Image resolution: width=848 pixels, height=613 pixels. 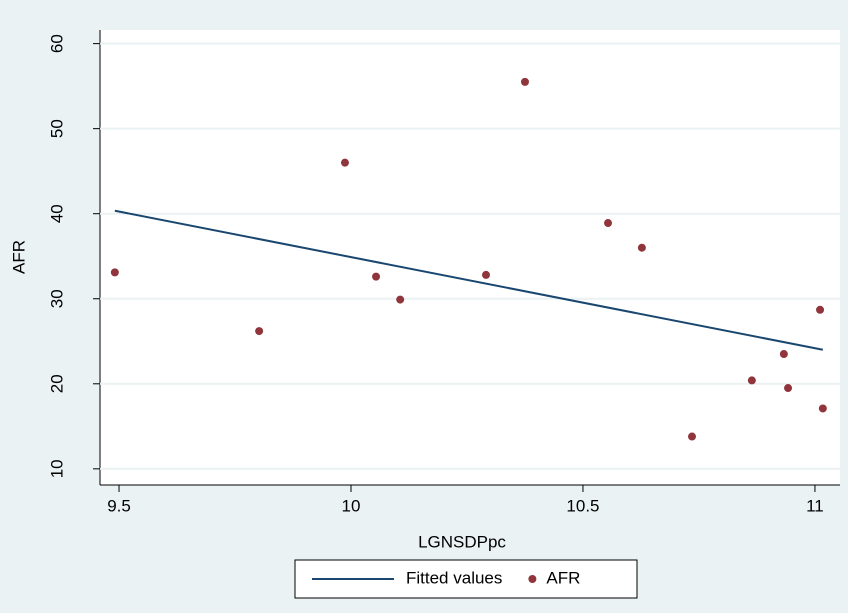 I want to click on x-tick-label: 10, so click(x=351, y=505).